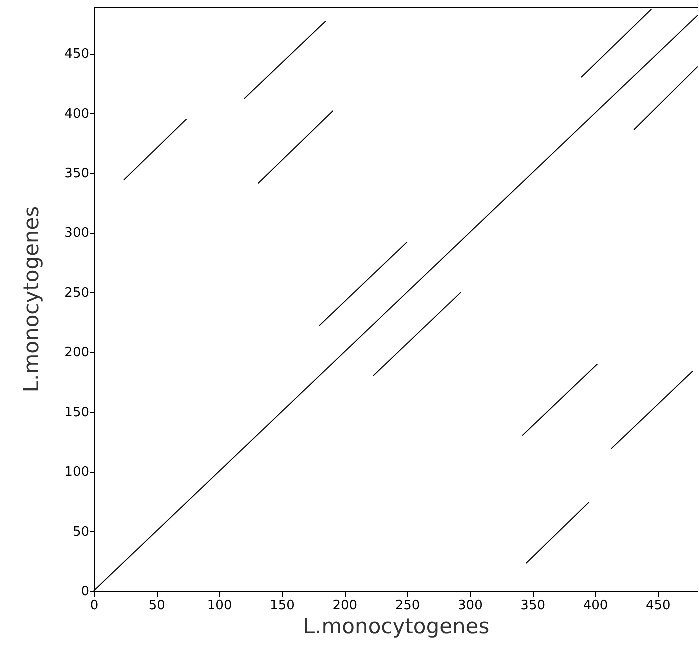 Image resolution: width=699 pixels, height=652 pixels. Describe the element at coordinates (77, 114) in the screenshot. I see `y-tick-label: 400` at that location.